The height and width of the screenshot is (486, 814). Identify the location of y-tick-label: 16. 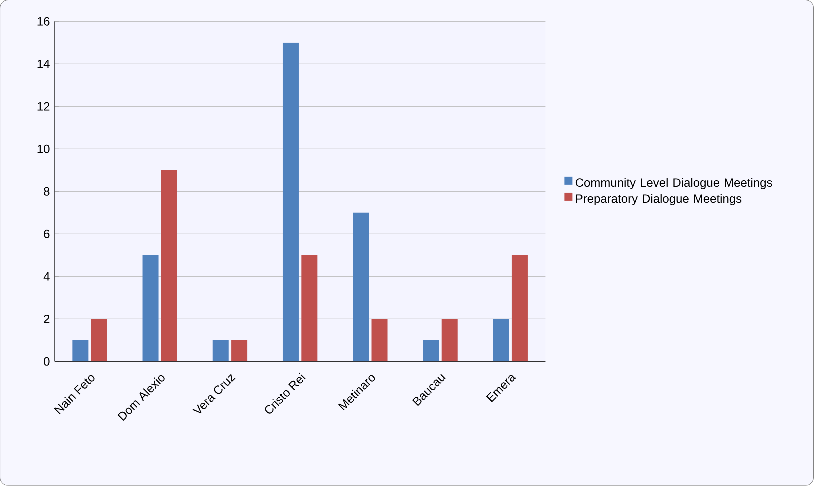
(44, 21).